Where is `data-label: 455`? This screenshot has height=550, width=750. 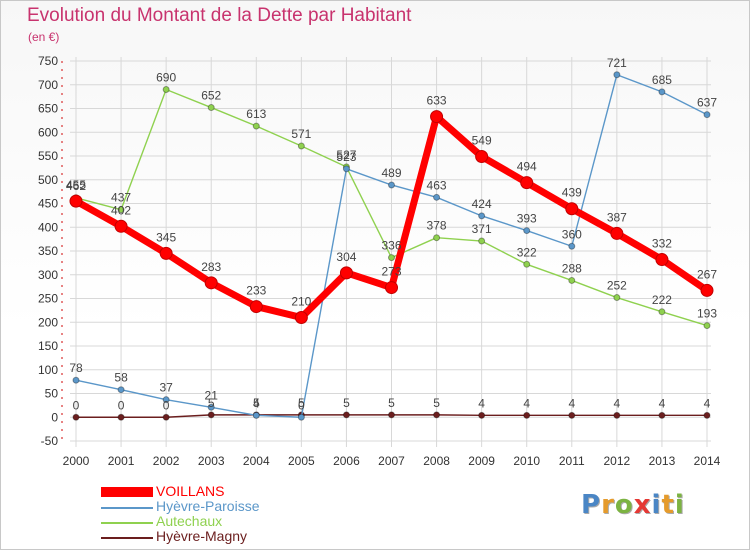 data-label: 455 is located at coordinates (76, 185).